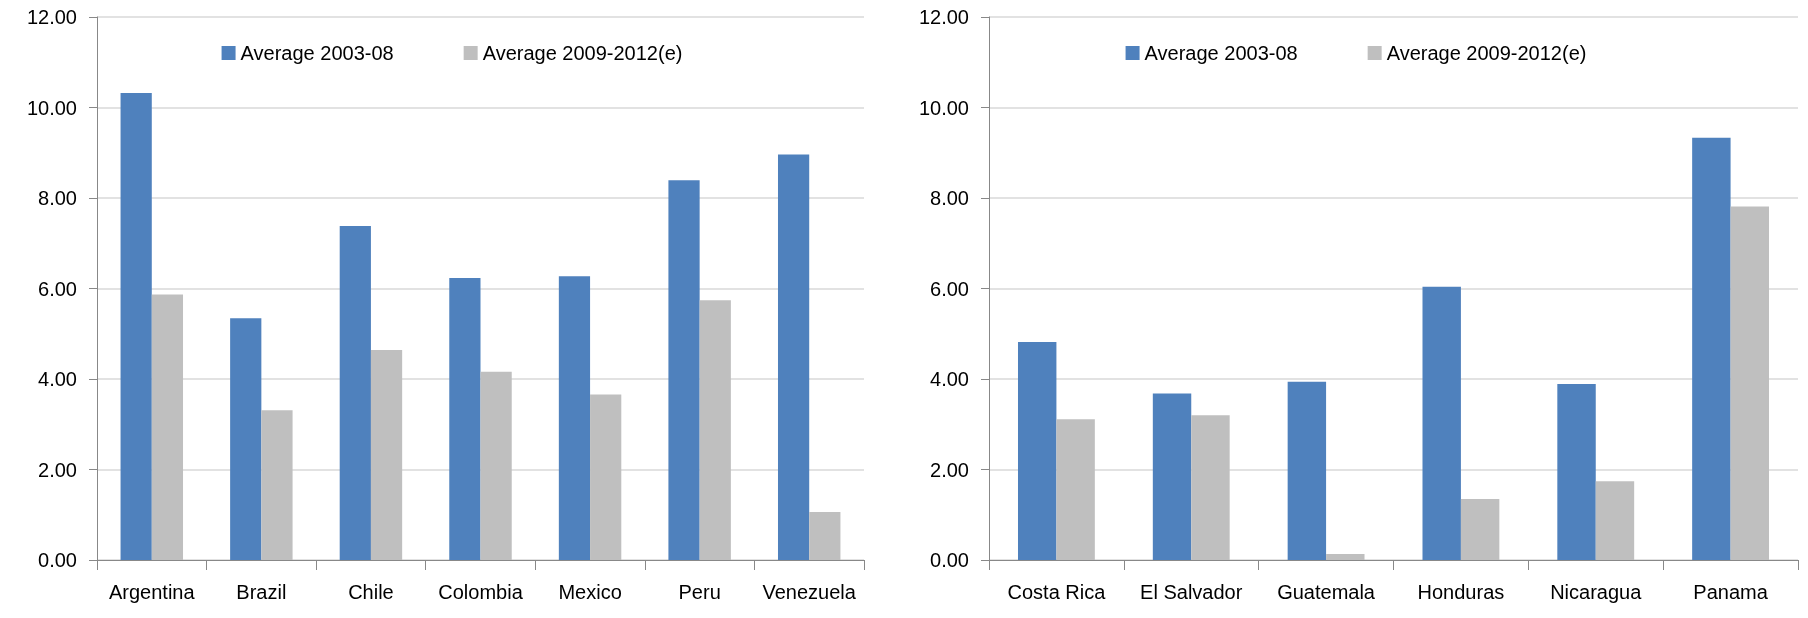 The height and width of the screenshot is (618, 1808). What do you see at coordinates (1731, 592) in the screenshot?
I see `x-tick-label: Panama` at bounding box center [1731, 592].